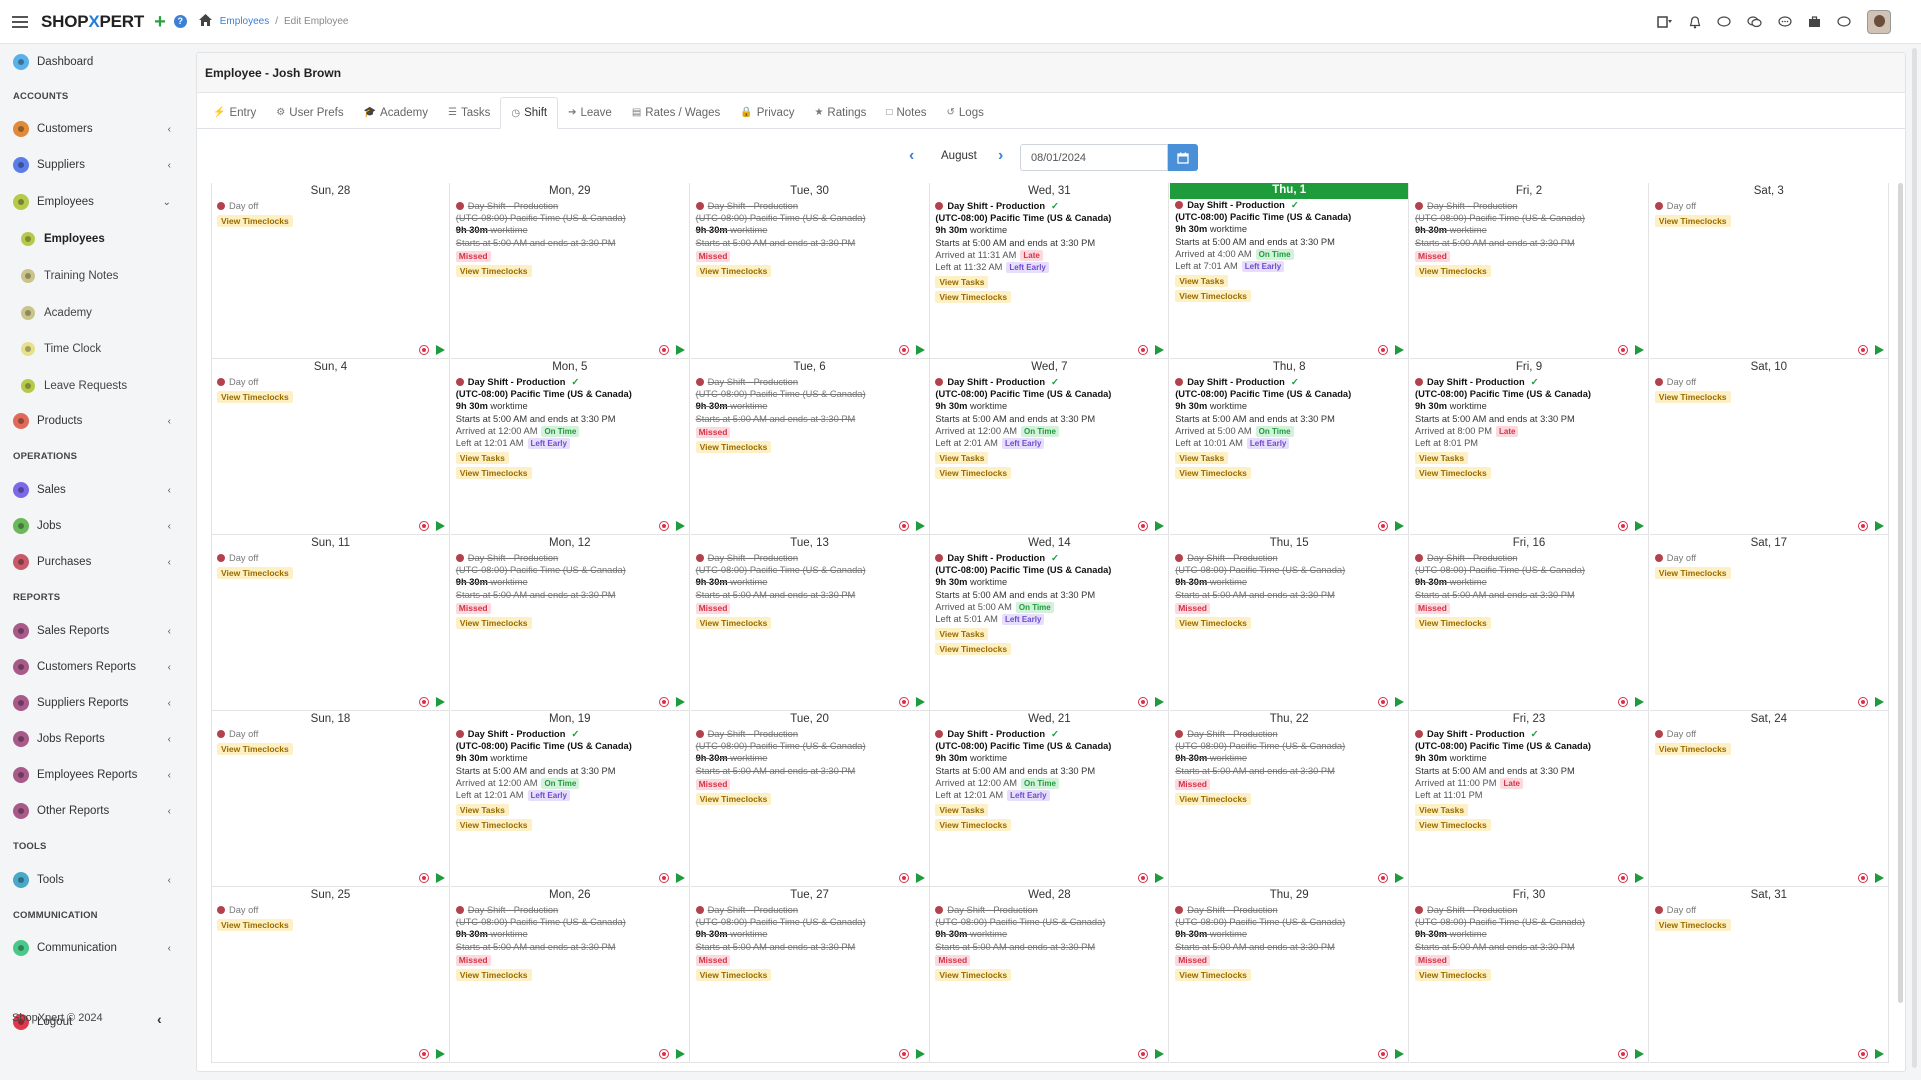 This screenshot has height=1080, width=1921. I want to click on brand-logo: SHOPXPERT, so click(93, 21).